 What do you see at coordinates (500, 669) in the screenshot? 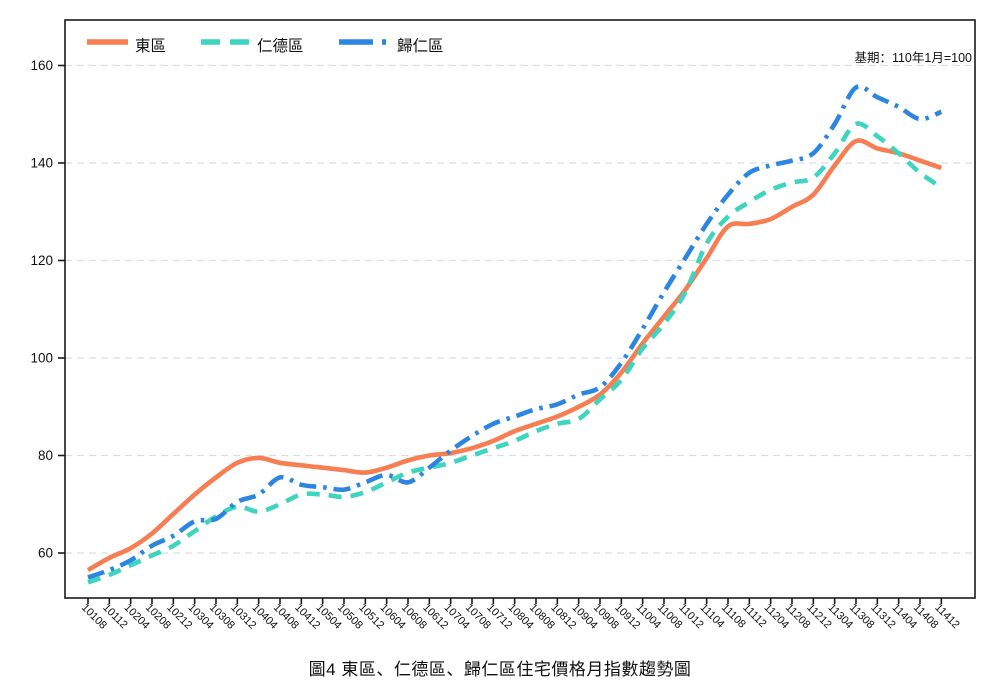
I see `chart-title: 圖4 東區、仁德區、歸仁區住宅價格月指數趨勢圖` at bounding box center [500, 669].